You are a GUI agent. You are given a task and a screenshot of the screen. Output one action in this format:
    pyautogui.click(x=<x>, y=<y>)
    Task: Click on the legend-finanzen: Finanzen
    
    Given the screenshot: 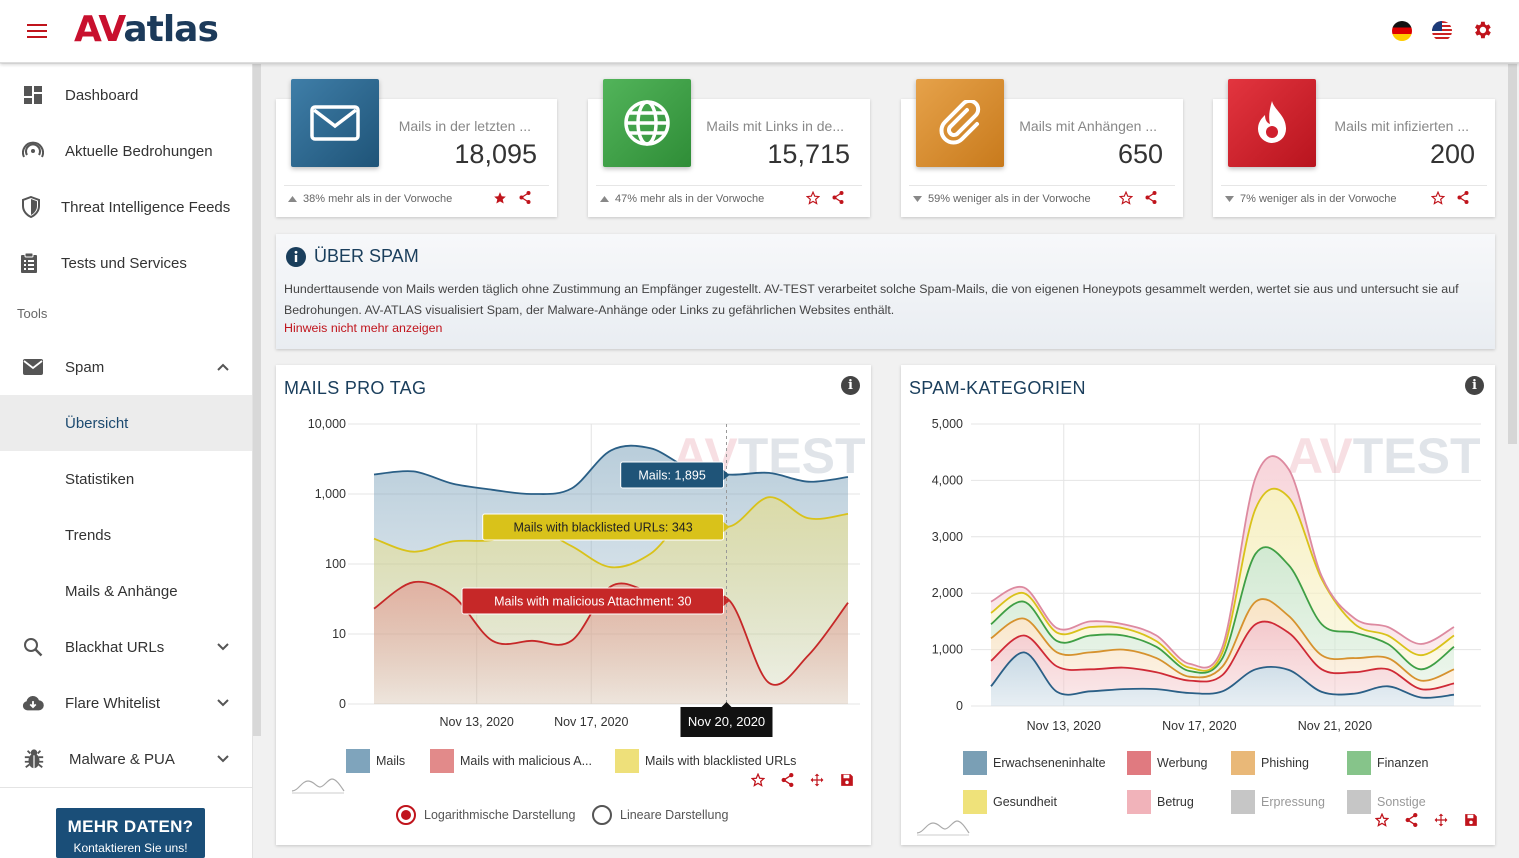 What is the action you would take?
    pyautogui.click(x=1387, y=763)
    